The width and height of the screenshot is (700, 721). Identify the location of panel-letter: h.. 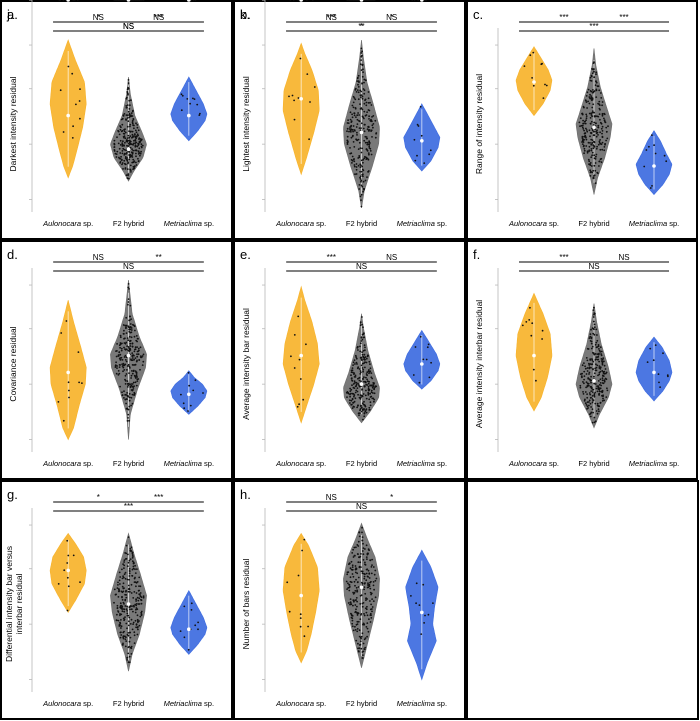
(245, 494).